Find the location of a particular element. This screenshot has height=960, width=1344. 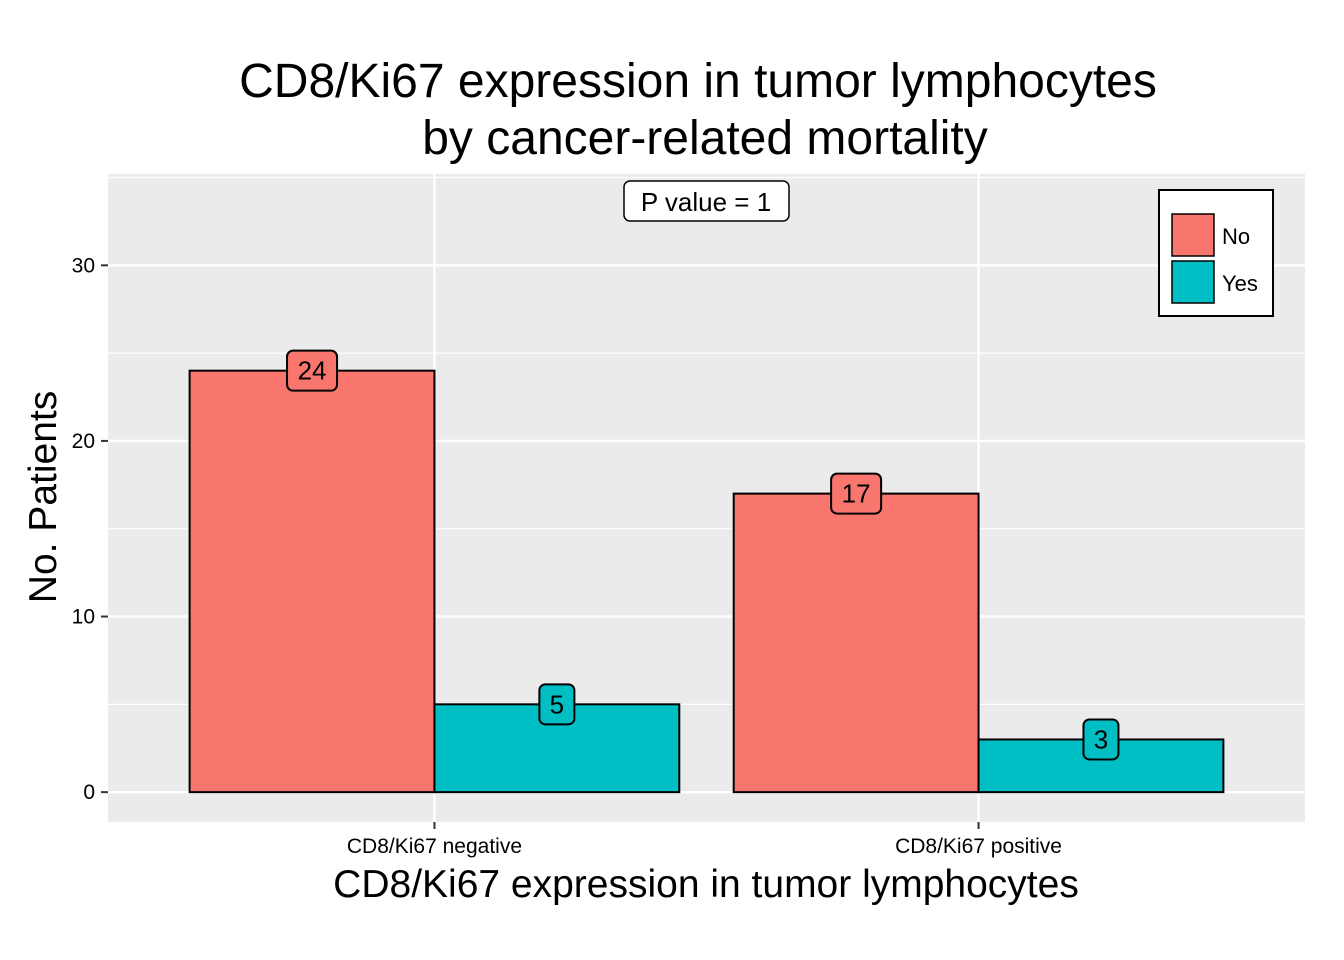

x-tick-label-1: CD8/Ki67 positive is located at coordinates (978, 846).